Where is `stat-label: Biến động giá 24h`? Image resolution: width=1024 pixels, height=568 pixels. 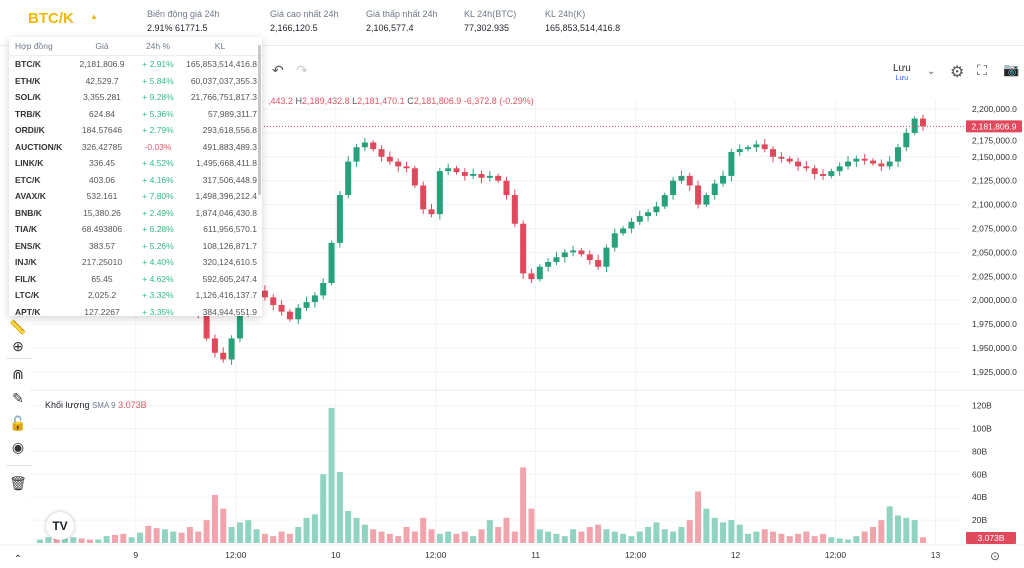
stat-label: Biến động giá 24h is located at coordinates (183, 14).